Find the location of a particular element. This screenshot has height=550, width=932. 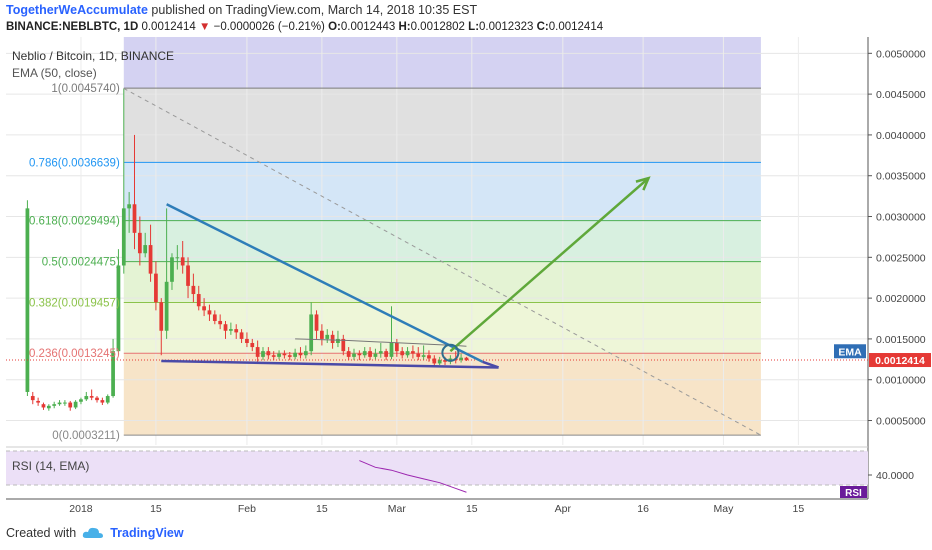

low-label: L: is located at coordinates (474, 27).